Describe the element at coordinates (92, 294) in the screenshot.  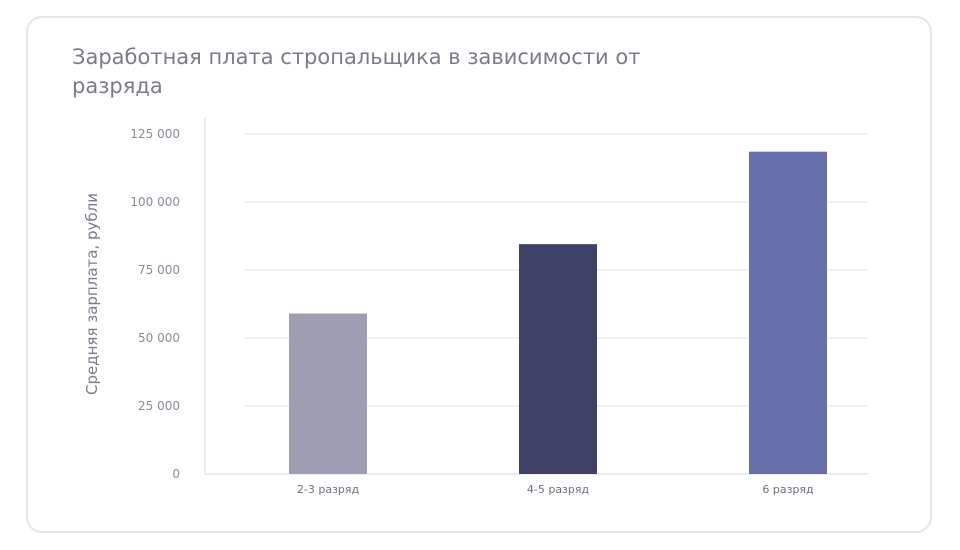
I see `y-axis-title: Средняя зарплата, рубли` at that location.